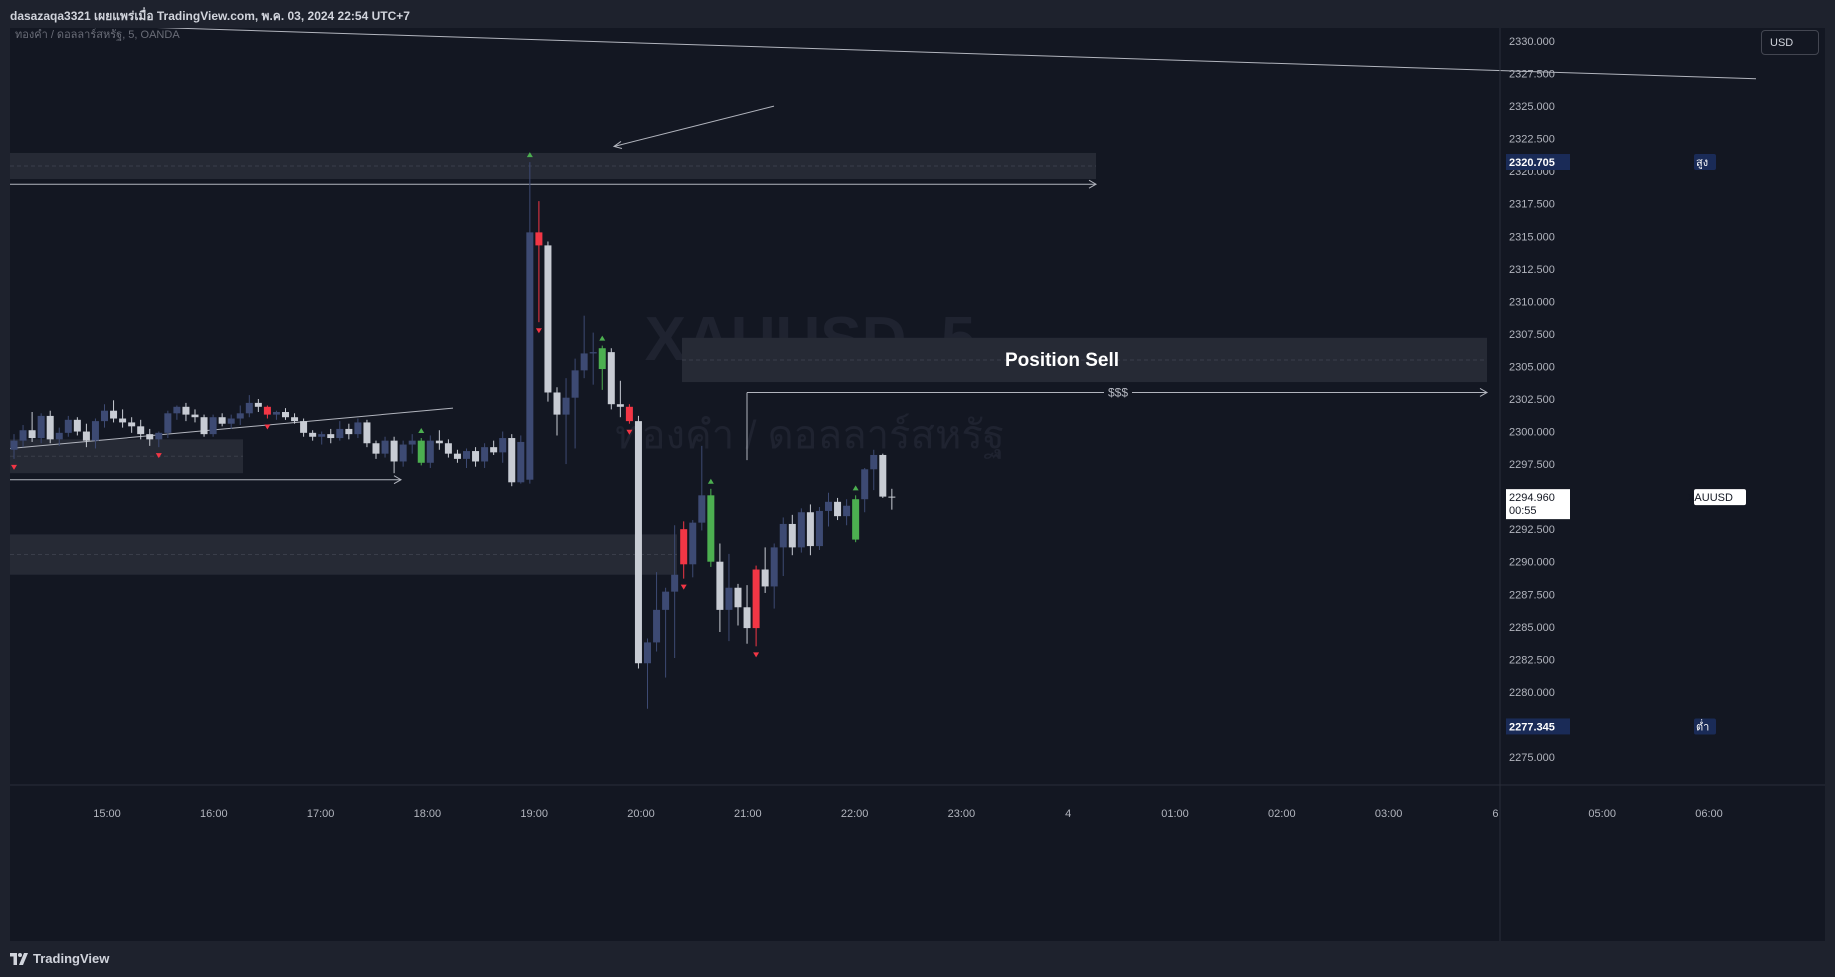 The height and width of the screenshot is (977, 1835). What do you see at coordinates (1790, 42) in the screenshot?
I see `currency-button: USD` at bounding box center [1790, 42].